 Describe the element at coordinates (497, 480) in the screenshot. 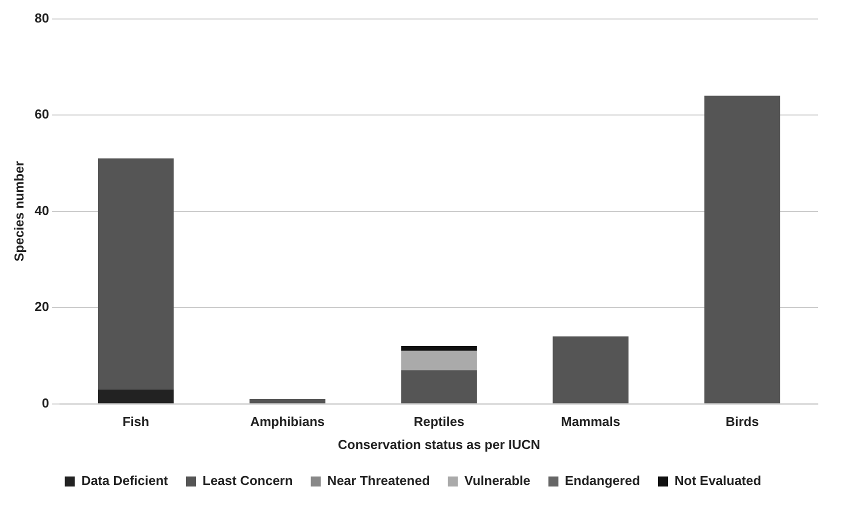

I see `legend-label: Vulnerable` at that location.